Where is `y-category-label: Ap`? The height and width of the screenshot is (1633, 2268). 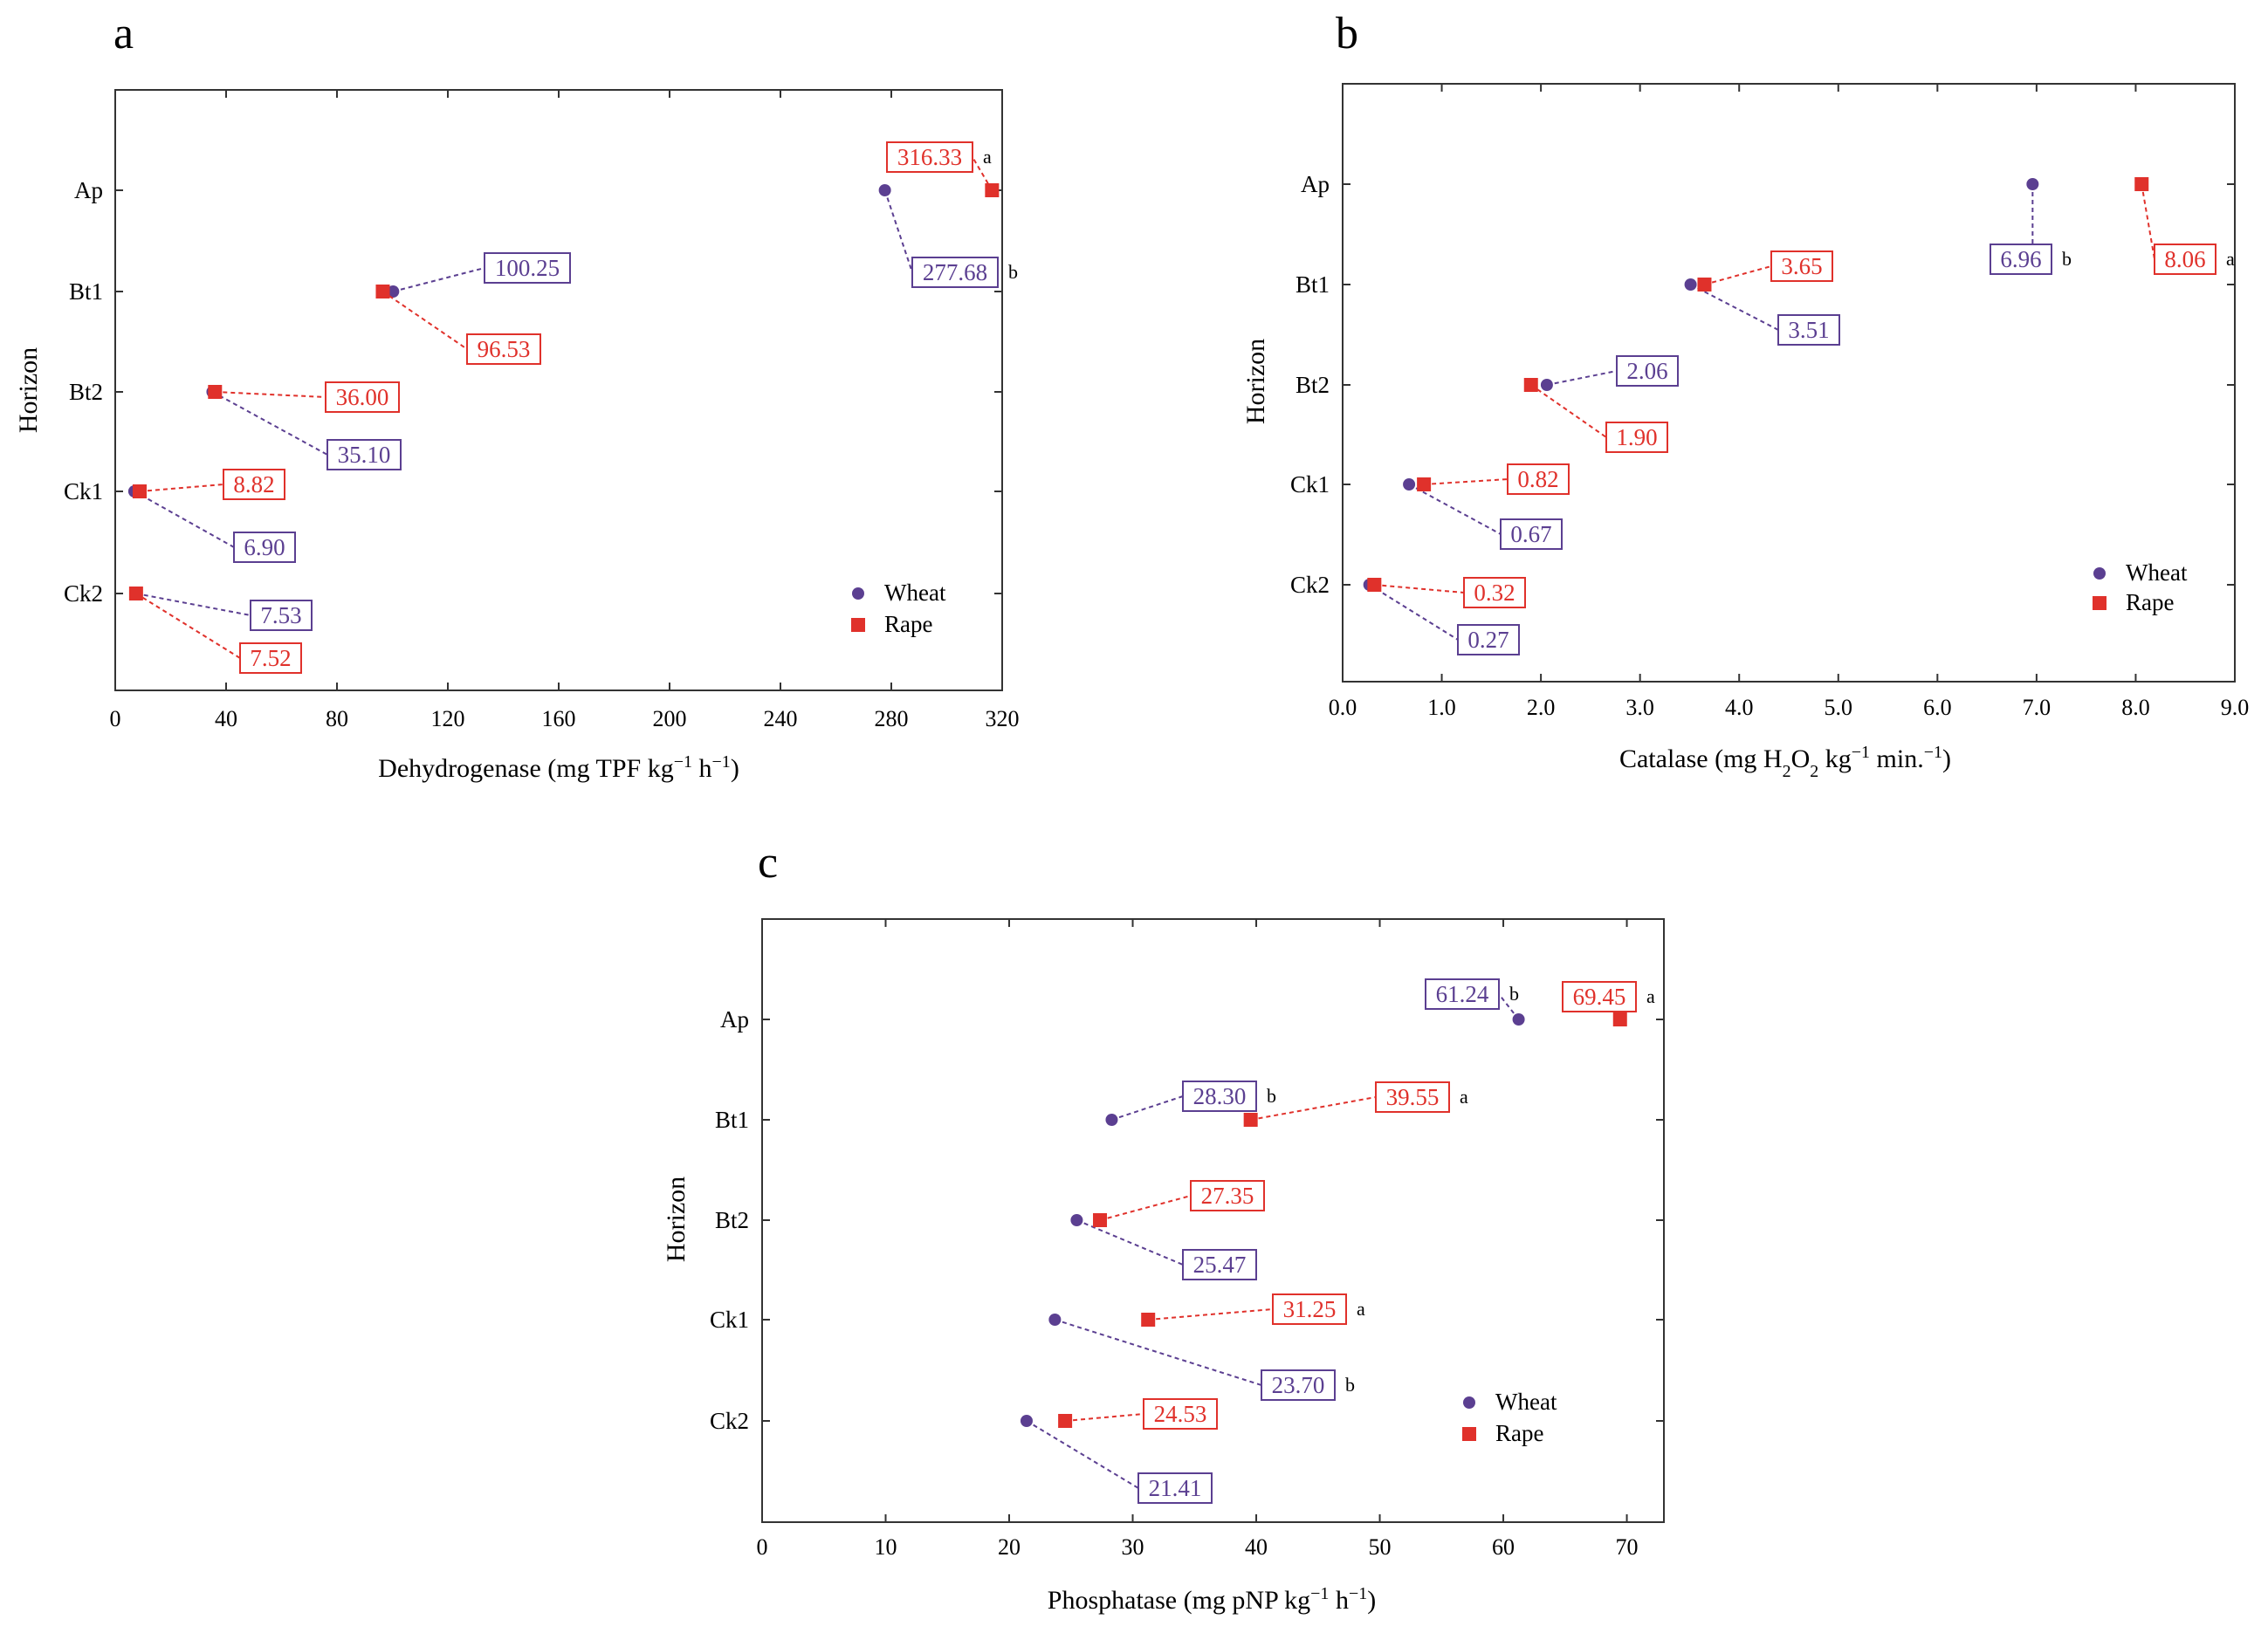
y-category-label: Ap is located at coordinates (88, 190).